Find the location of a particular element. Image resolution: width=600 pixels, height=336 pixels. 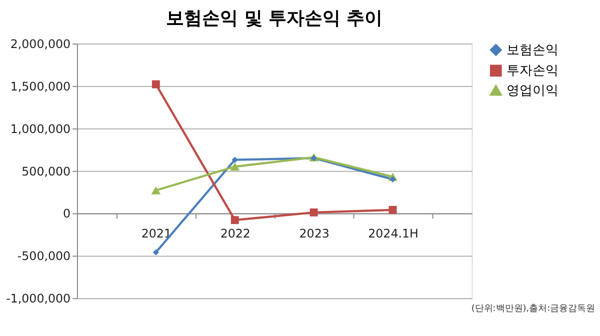

text: (단위:백만원),출처:금융감독원 is located at coordinates (533, 309).